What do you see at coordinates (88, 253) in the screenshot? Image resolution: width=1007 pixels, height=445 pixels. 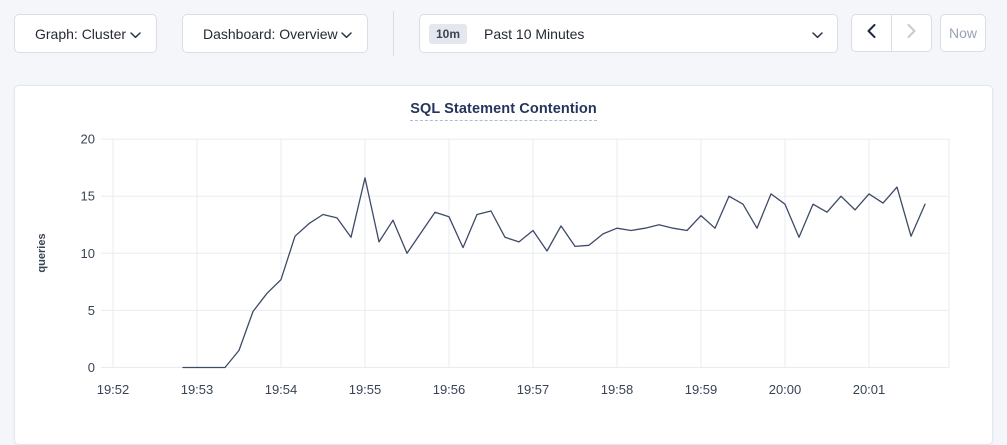 I see `y-tick-label: 10` at bounding box center [88, 253].